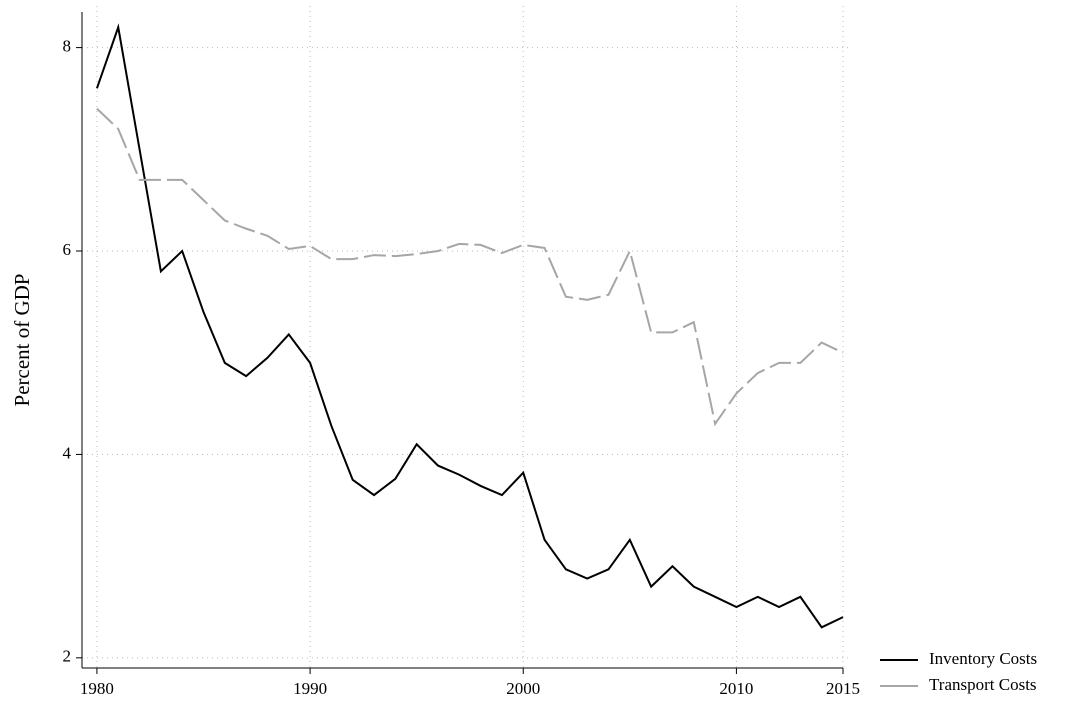  I want to click on x-tick-label: 2000, so click(523, 688).